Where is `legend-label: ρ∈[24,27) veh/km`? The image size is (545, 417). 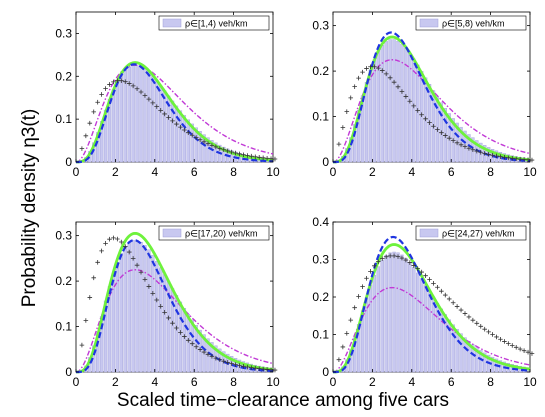 legend-label: ρ∈[24,27) veh/km is located at coordinates (478, 234).